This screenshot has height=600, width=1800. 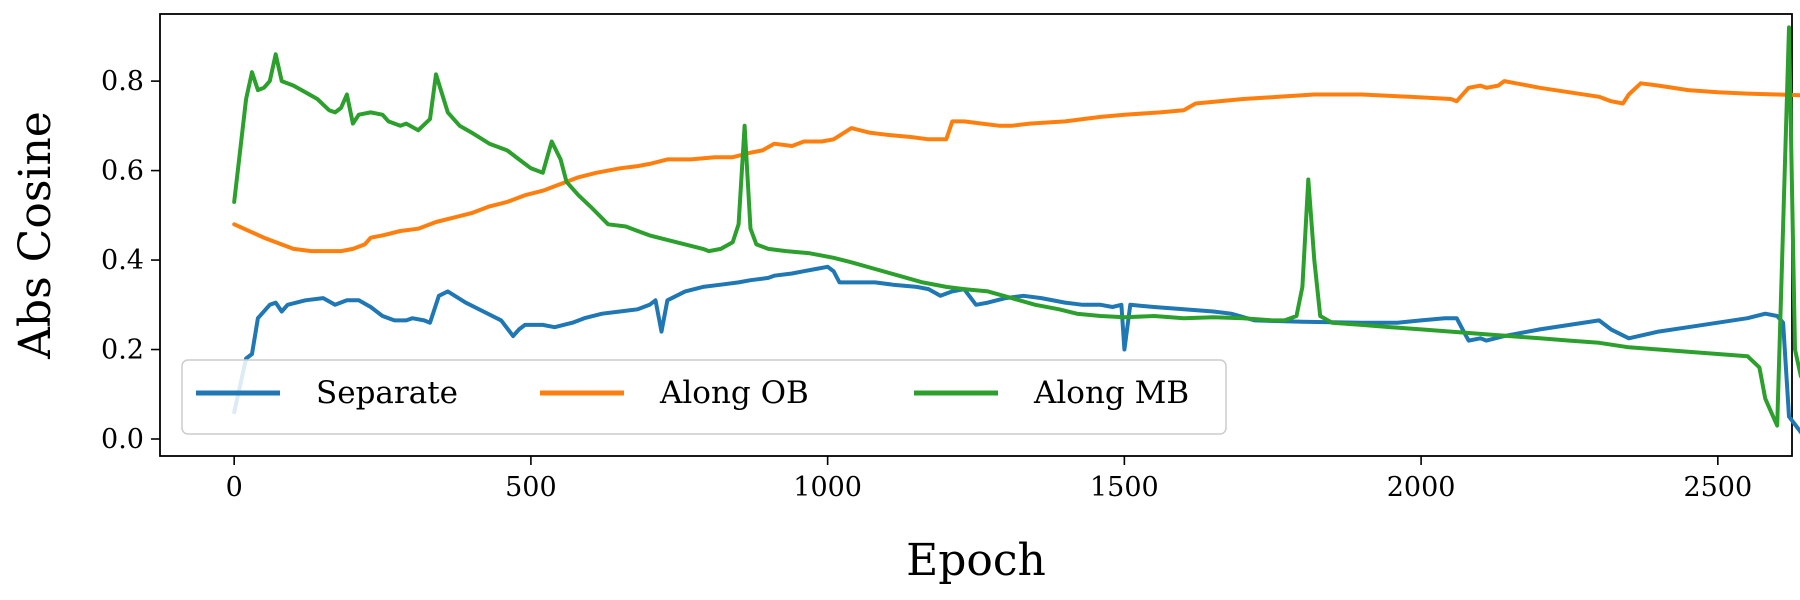 I want to click on y-tick-label: 0.4, so click(x=122, y=260).